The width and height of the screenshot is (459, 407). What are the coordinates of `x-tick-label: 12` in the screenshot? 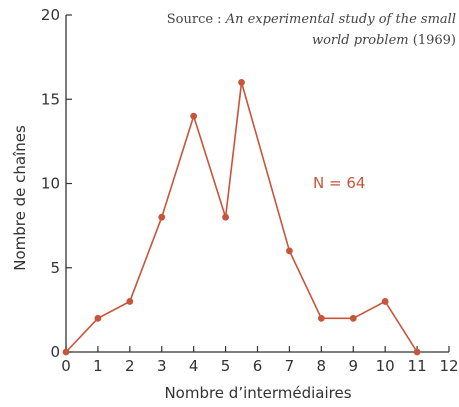 It's located at (448, 366).